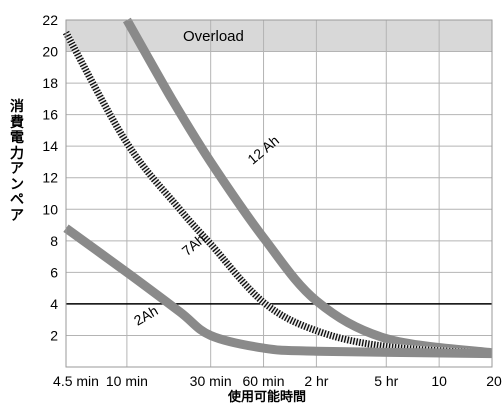 This screenshot has height=405, width=504. What do you see at coordinates (54, 304) in the screenshot?
I see `y-tick-label: 4` at bounding box center [54, 304].